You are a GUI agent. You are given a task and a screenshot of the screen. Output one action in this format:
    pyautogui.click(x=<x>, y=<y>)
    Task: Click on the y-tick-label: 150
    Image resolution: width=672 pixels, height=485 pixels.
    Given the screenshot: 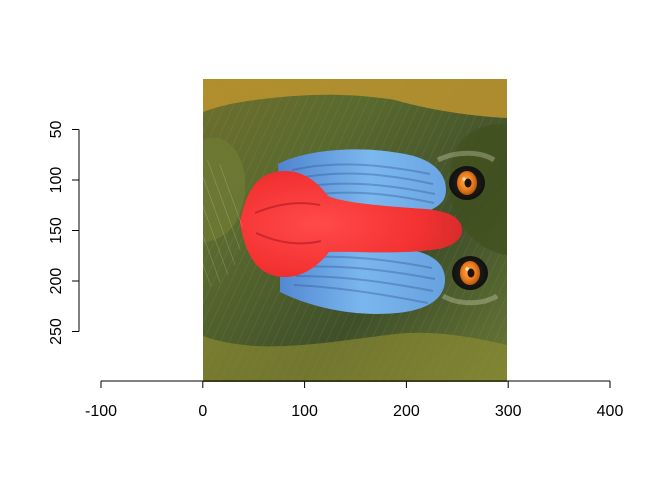 What is the action you would take?
    pyautogui.click(x=56, y=230)
    